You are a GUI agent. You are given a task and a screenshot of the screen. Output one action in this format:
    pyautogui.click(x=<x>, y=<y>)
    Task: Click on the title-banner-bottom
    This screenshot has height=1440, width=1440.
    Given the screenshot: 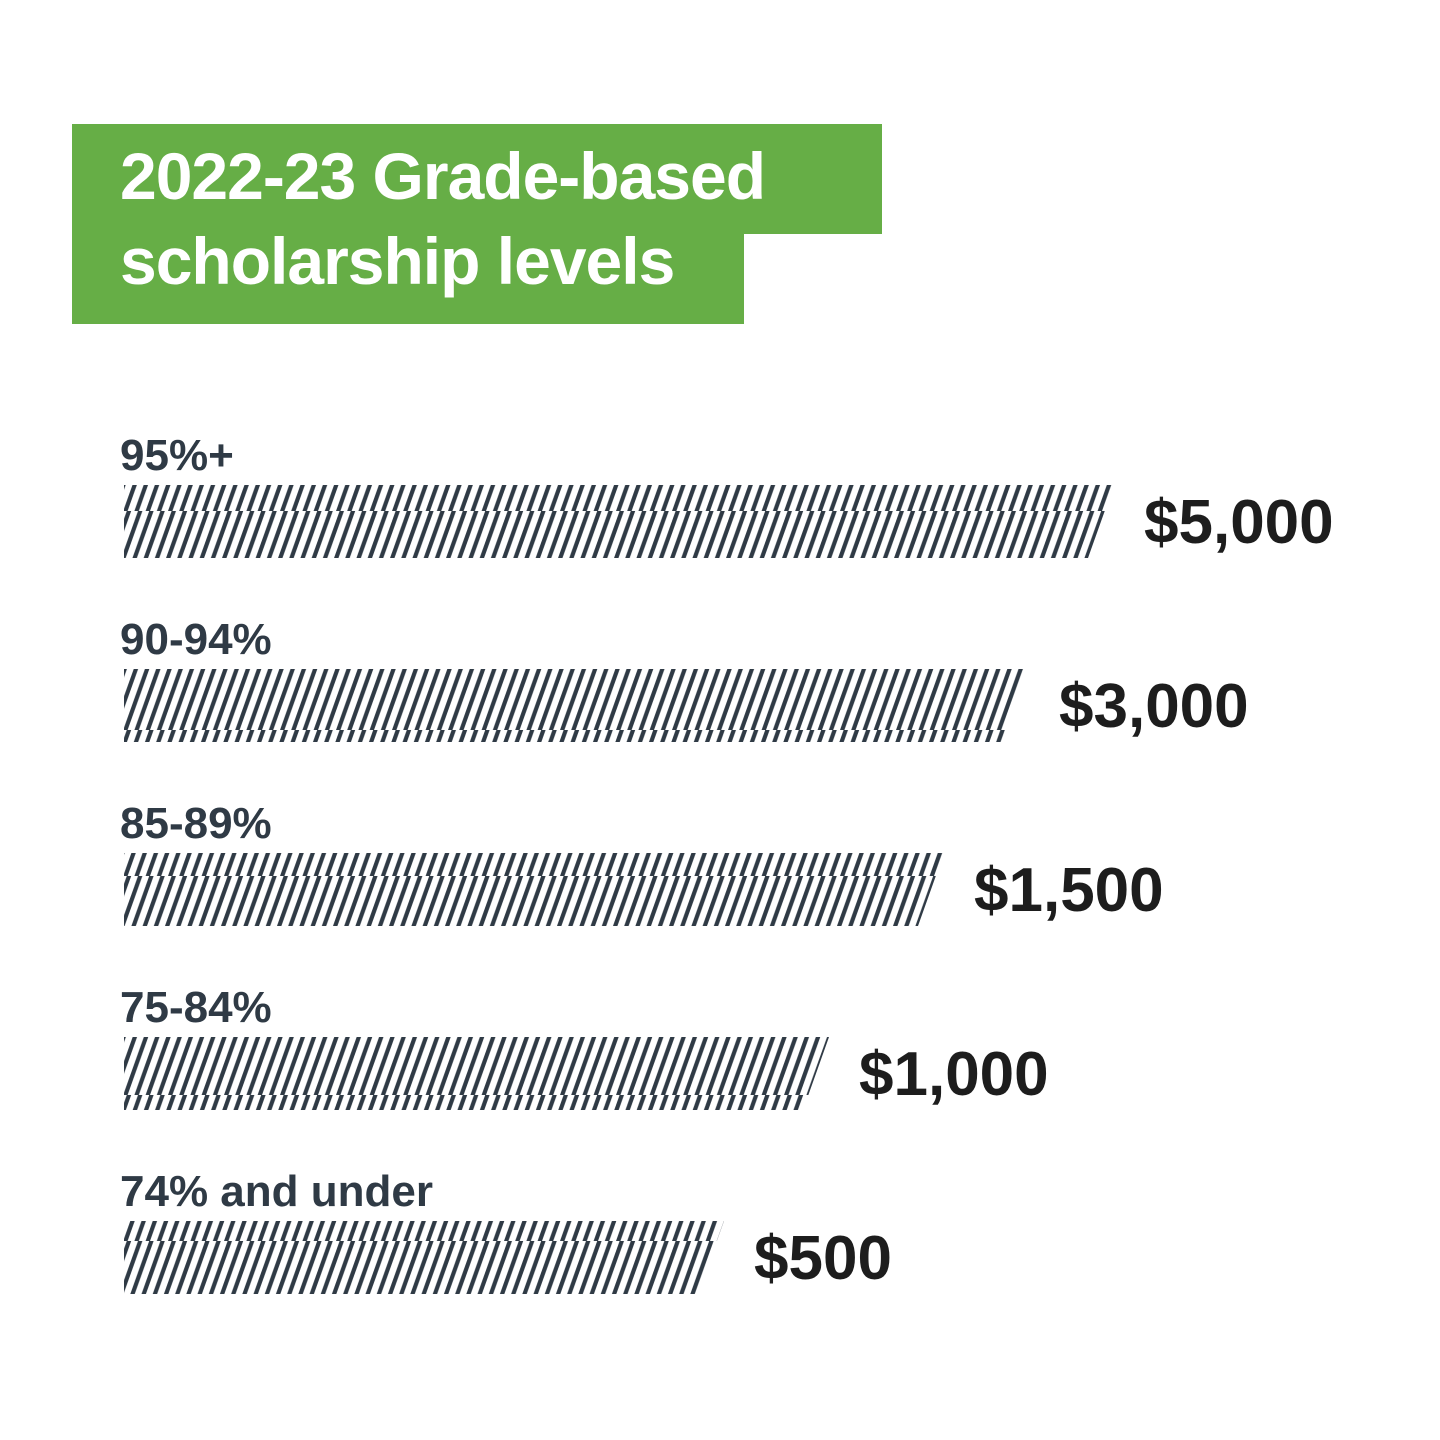 What is the action you would take?
    pyautogui.click(x=408, y=278)
    